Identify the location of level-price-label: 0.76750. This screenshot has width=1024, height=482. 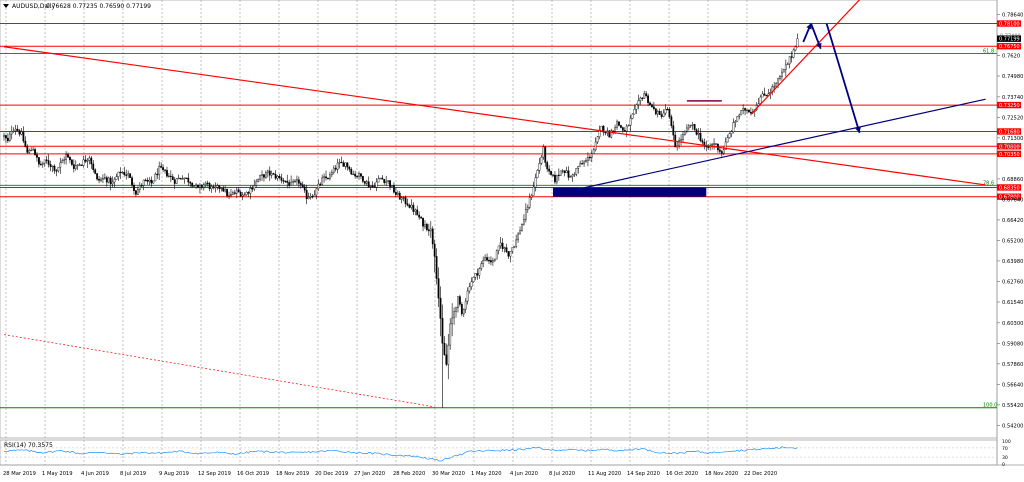
(1009, 47).